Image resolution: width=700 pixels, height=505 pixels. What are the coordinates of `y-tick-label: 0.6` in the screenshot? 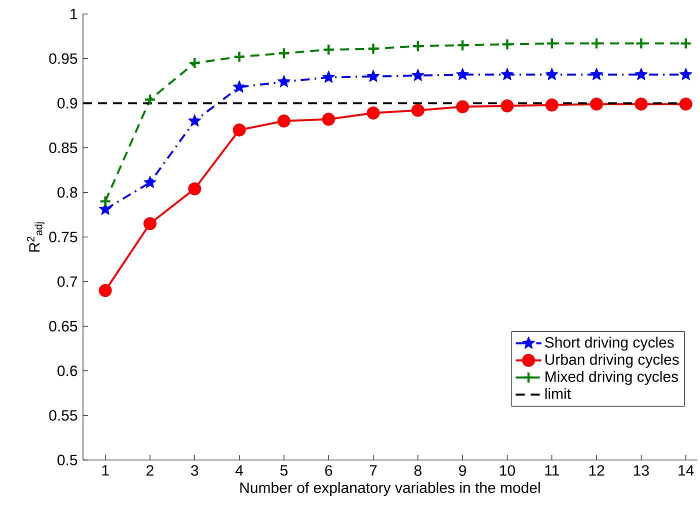 It's located at (68, 370).